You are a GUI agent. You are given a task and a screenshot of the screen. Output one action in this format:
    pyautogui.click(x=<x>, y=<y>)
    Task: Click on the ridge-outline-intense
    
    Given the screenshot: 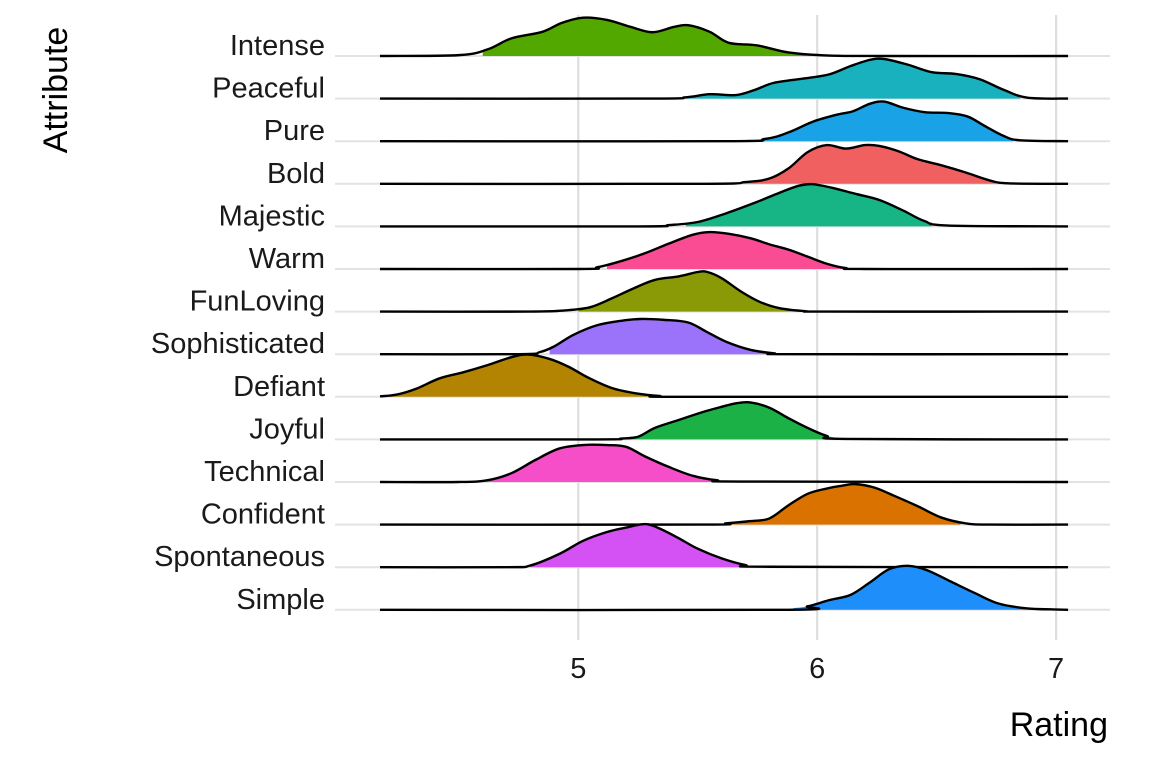 What is the action you would take?
    pyautogui.click(x=724, y=37)
    